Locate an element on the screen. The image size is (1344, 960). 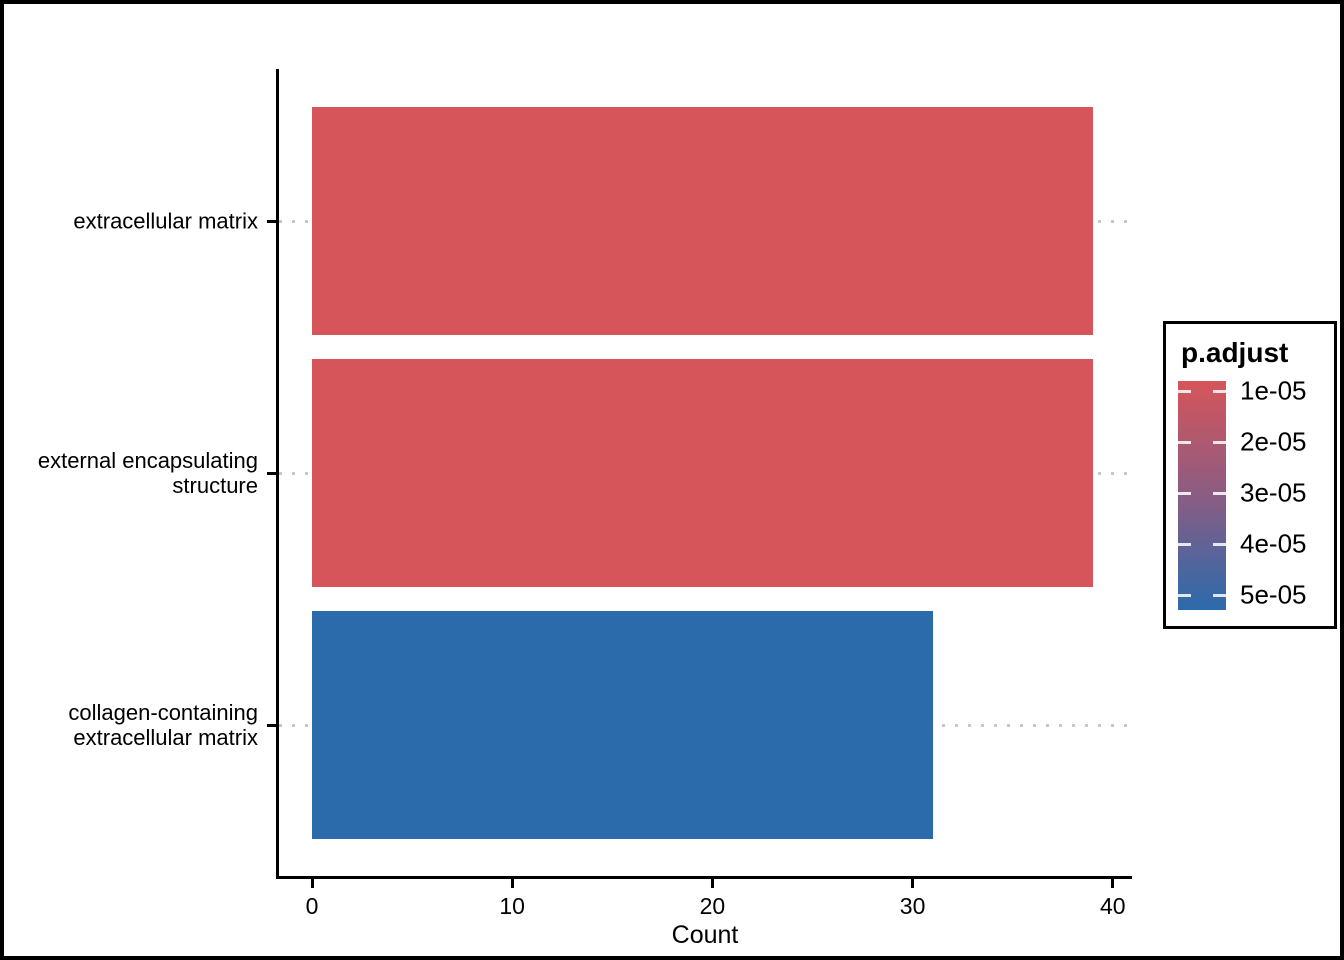
legend-tick-label: 2e-05 is located at coordinates (1273, 441).